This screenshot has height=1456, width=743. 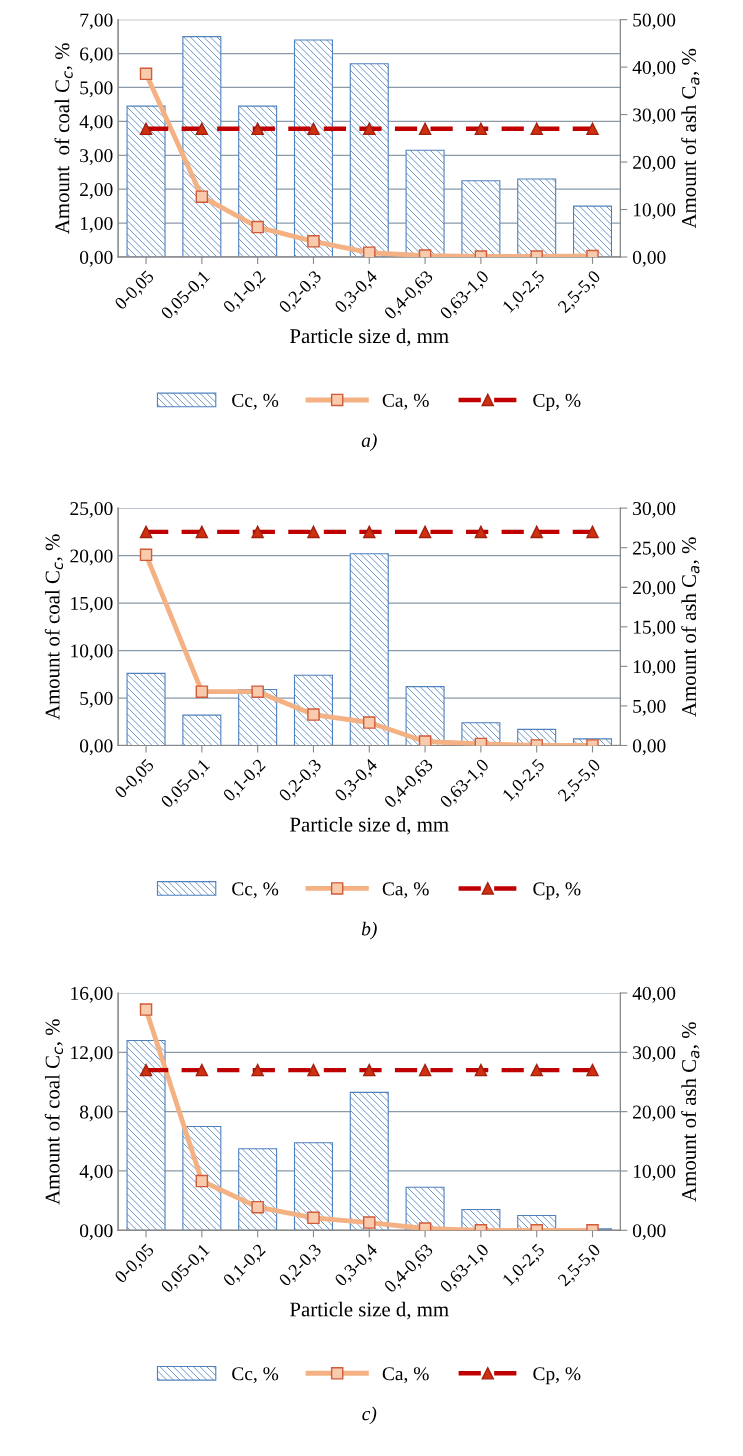 What do you see at coordinates (649, 707) in the screenshot?
I see `y2-tick-label: 5,00` at bounding box center [649, 707].